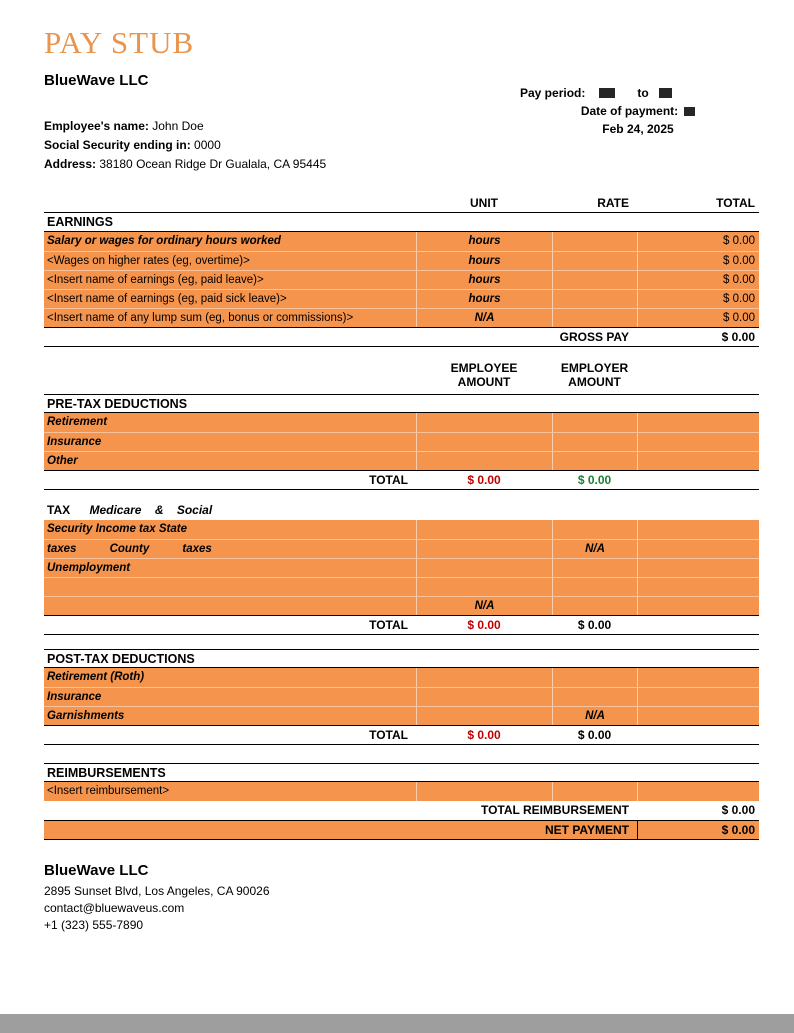 The image size is (794, 1033). Describe the element at coordinates (643, 92) in the screenshot. I see `pay-period-to-label: to` at that location.